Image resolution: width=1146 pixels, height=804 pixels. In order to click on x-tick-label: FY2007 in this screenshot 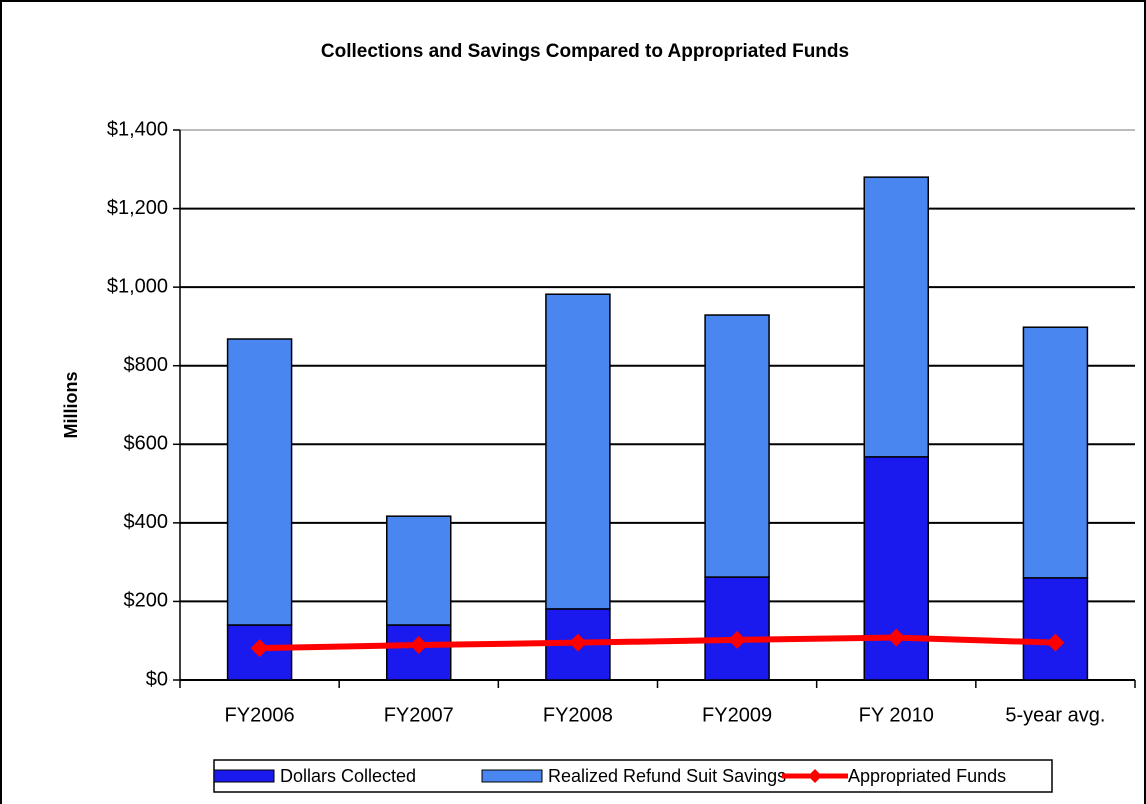, I will do `click(419, 715)`.